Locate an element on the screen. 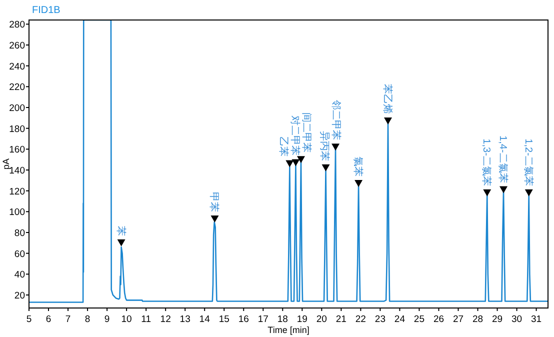 The image size is (554, 337). annotation: 苯 is located at coordinates (120, 231).